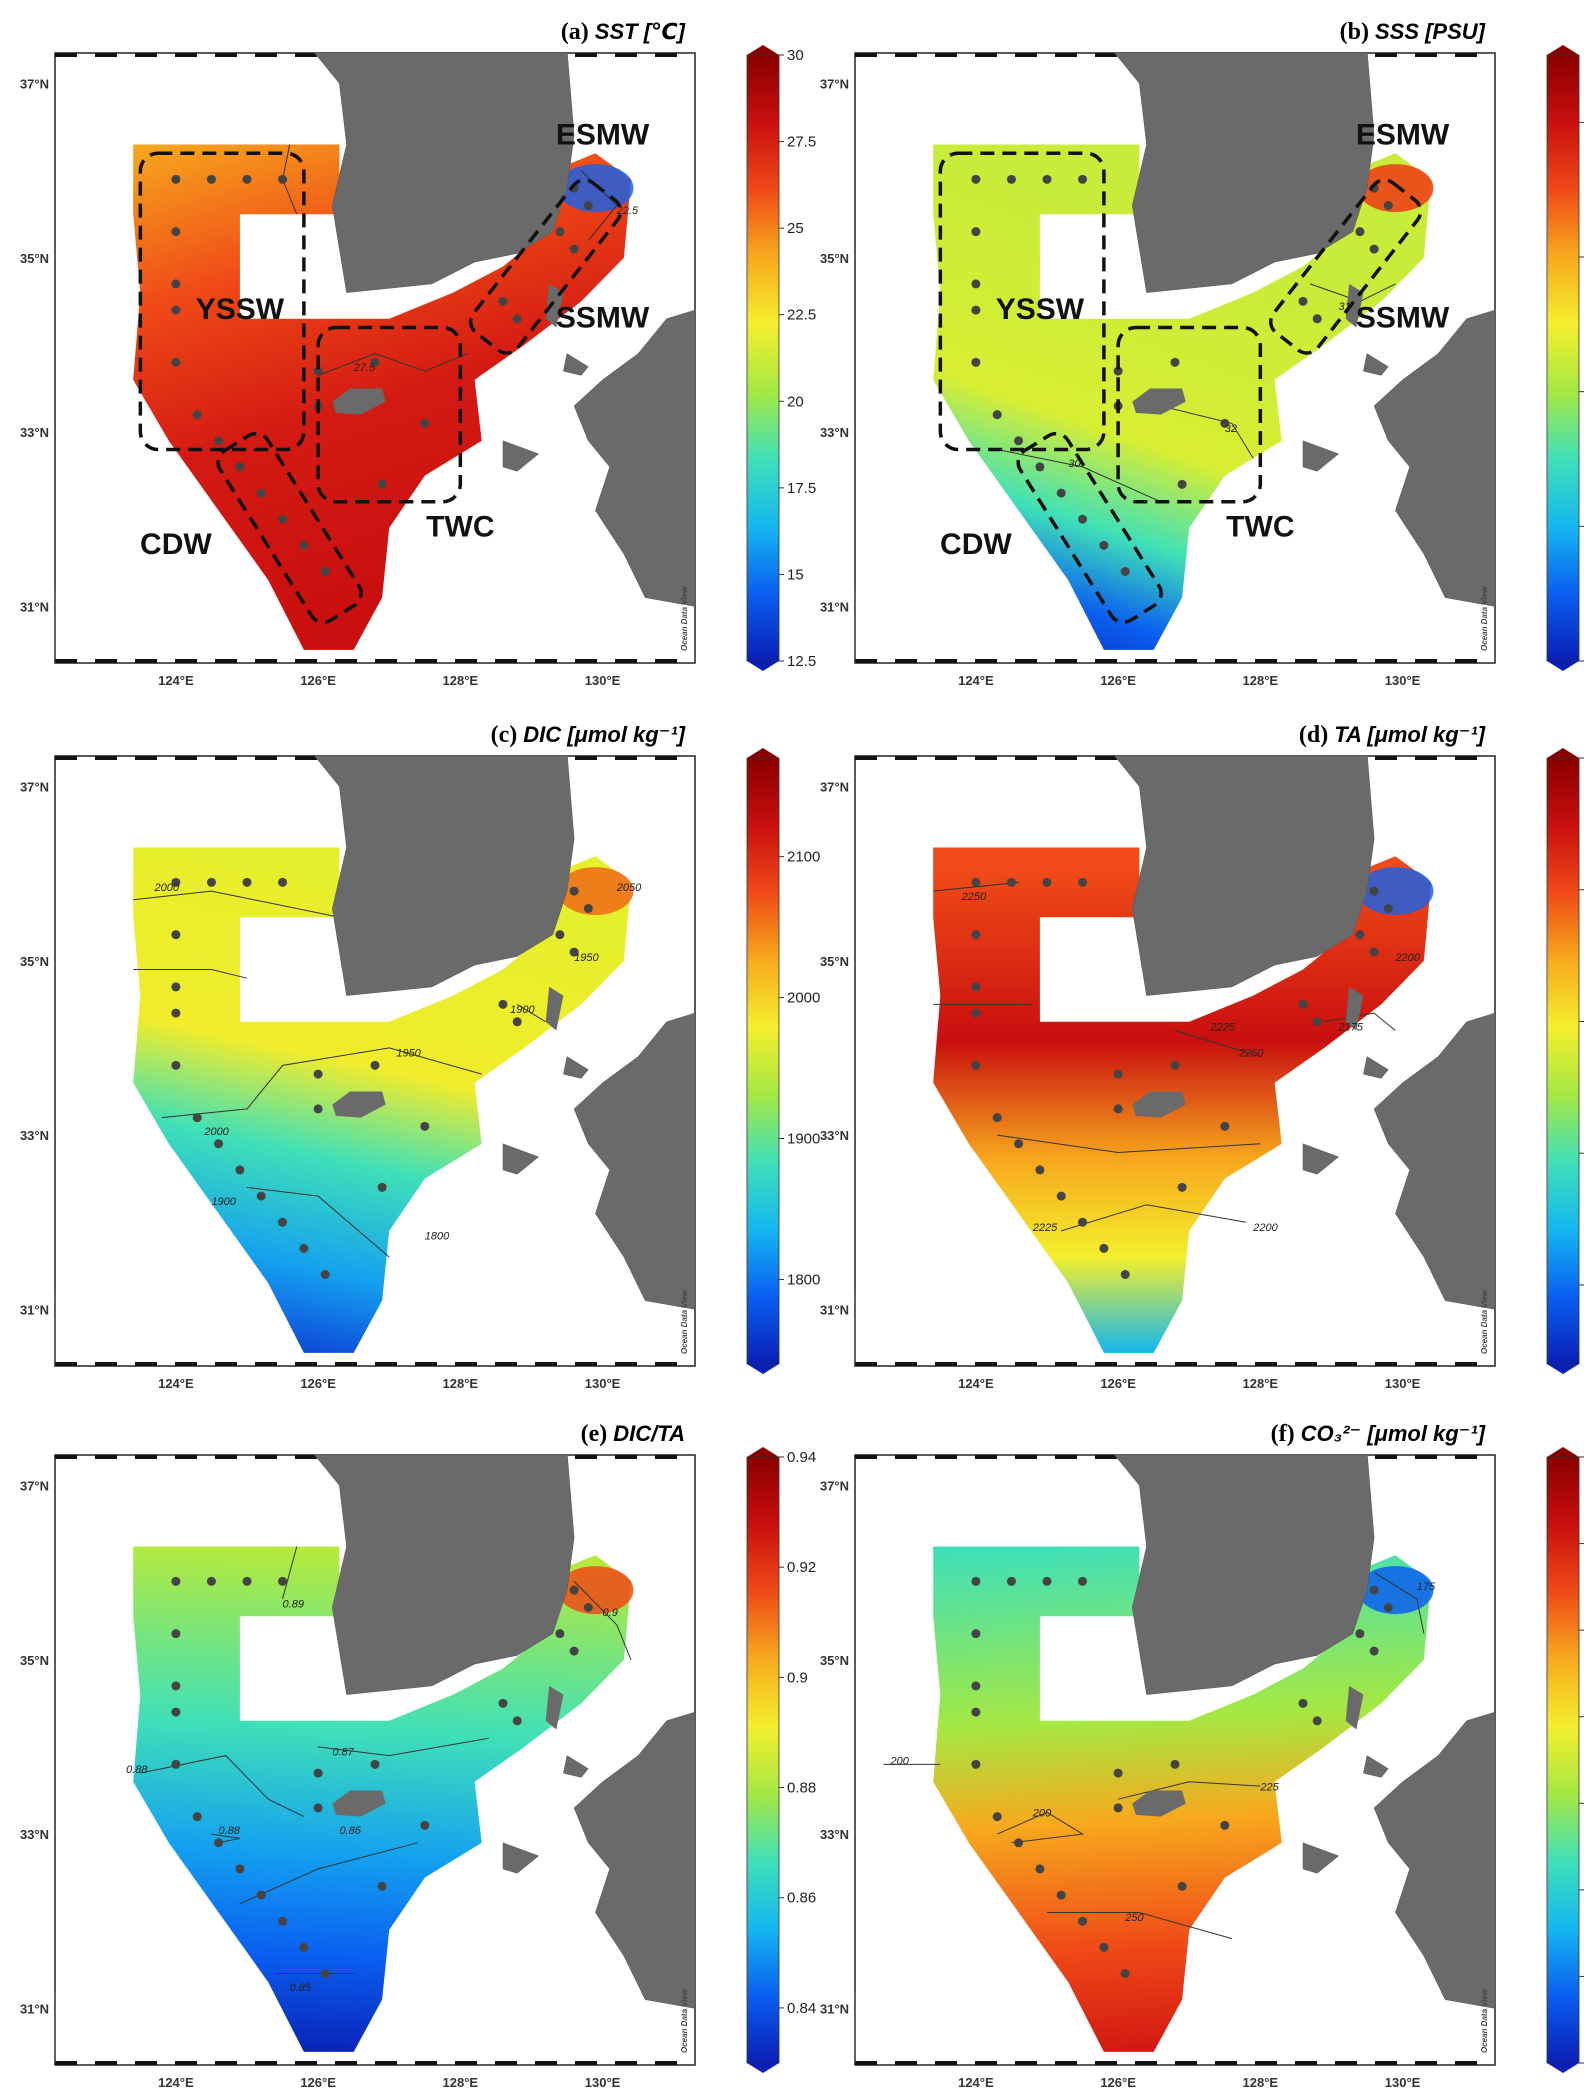  What do you see at coordinates (1407, 958) in the screenshot?
I see `contour-label: 2200` at bounding box center [1407, 958].